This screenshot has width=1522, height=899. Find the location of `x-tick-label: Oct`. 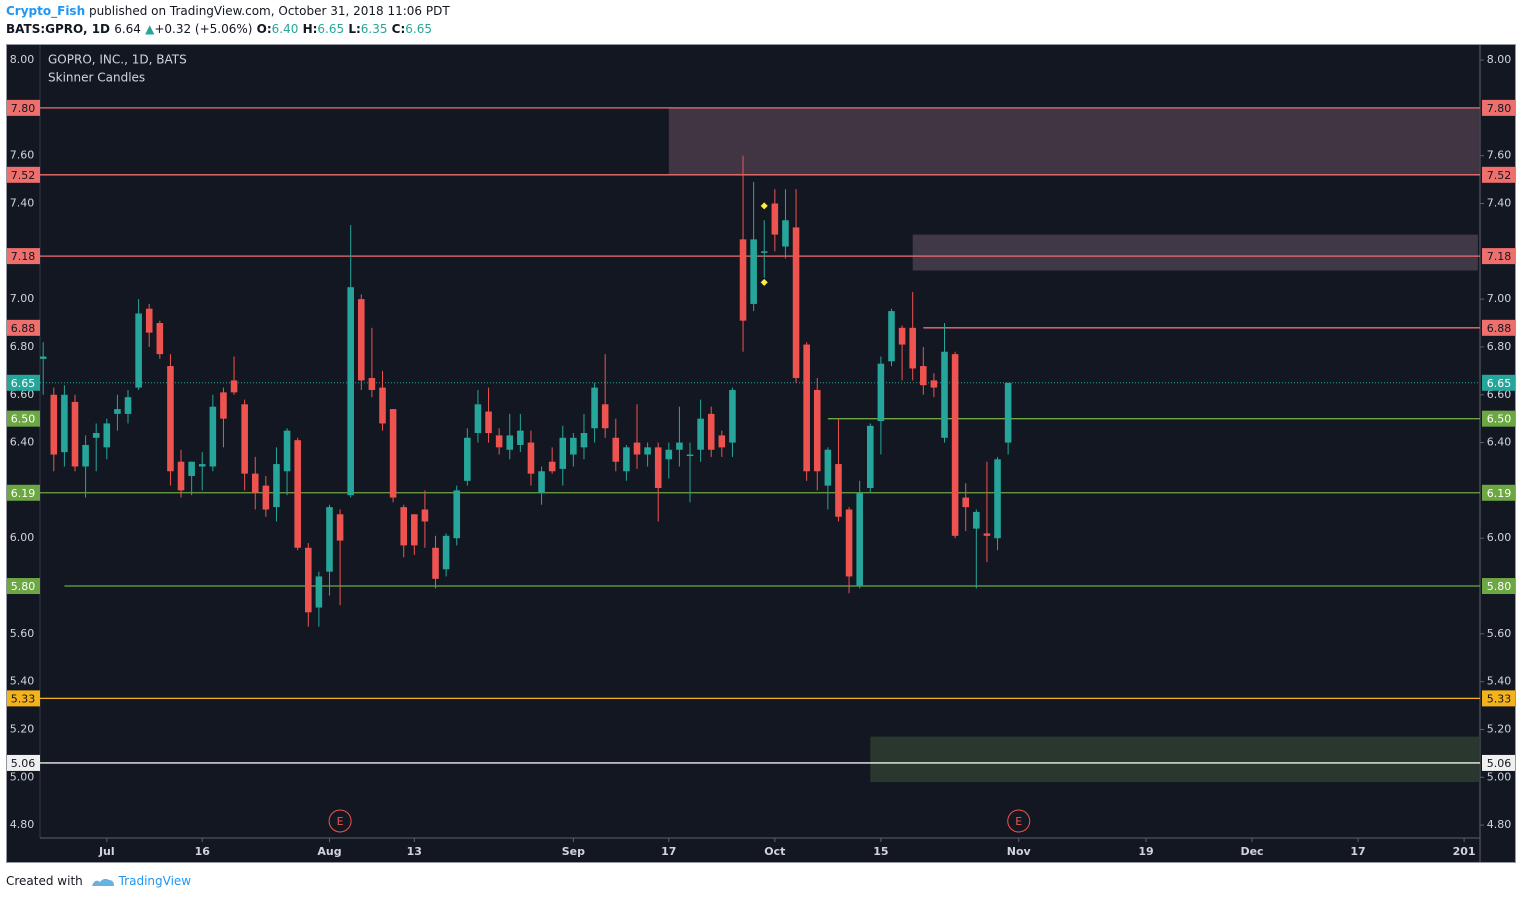

x-tick-label: Oct is located at coordinates (774, 851).